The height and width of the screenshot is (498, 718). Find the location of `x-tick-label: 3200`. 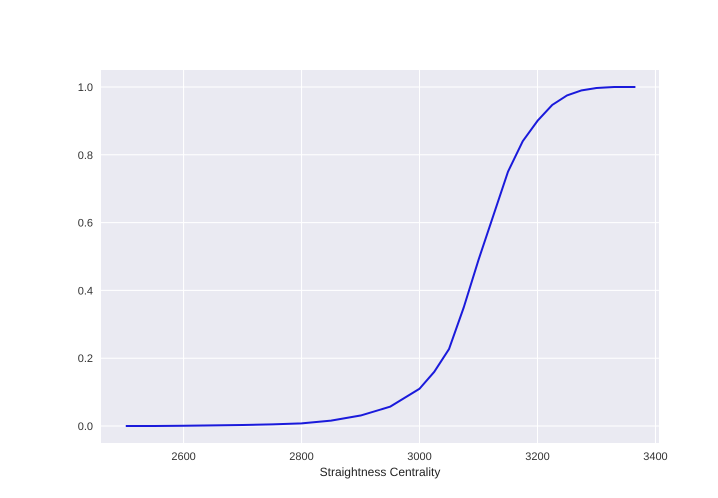

x-tick-label: 3200 is located at coordinates (537, 457).